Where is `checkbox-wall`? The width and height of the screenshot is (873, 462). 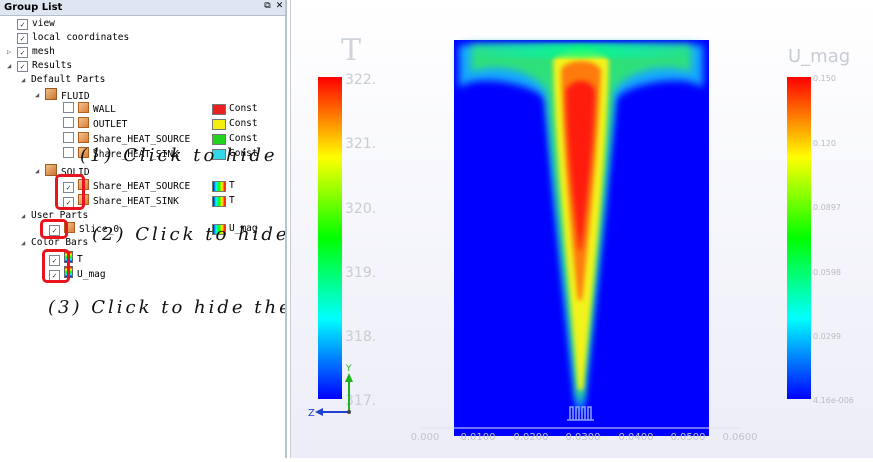
checkbox-wall is located at coordinates (68, 107).